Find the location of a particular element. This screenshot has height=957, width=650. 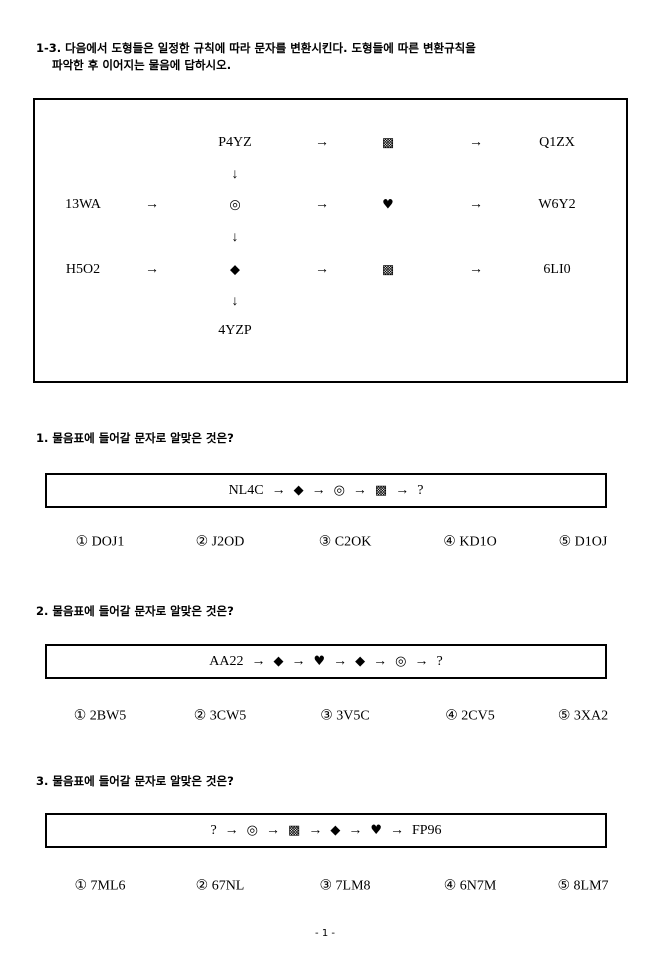

code-4yzp: 4YZP is located at coordinates (235, 330).